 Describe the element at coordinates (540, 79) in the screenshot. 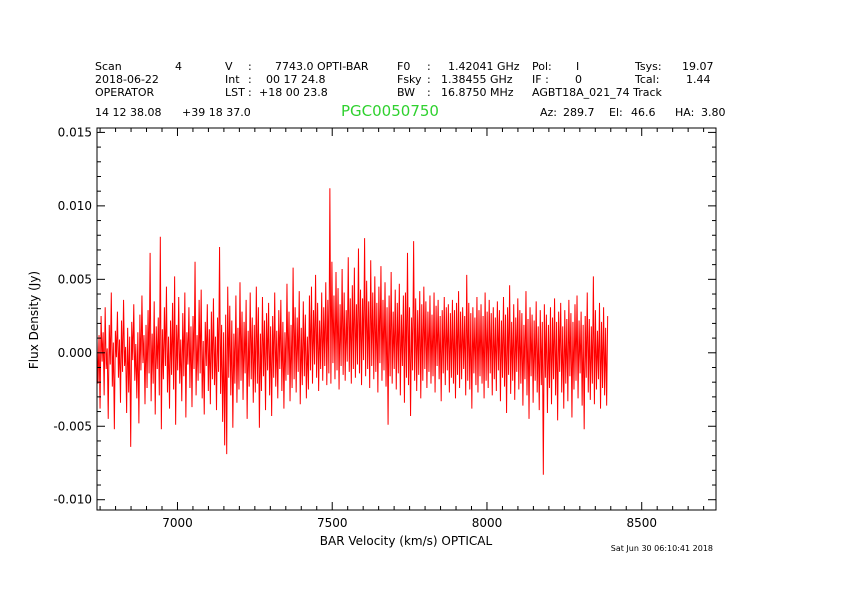

I see `if-label: IF :` at that location.